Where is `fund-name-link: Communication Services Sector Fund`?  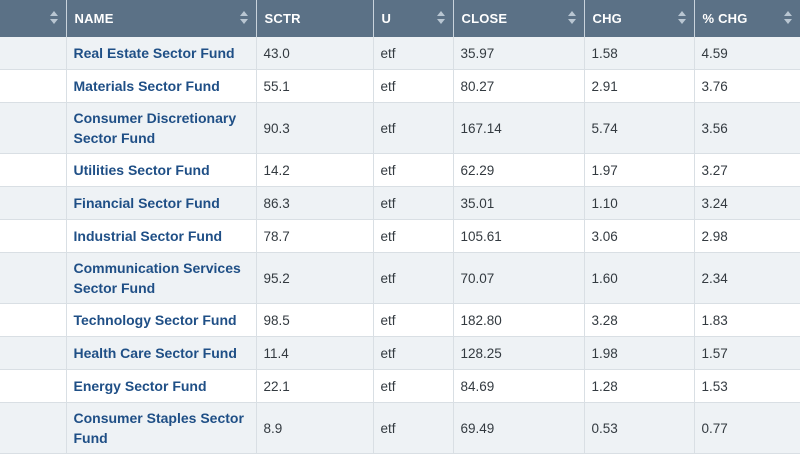
fund-name-link: Communication Services Sector Fund is located at coordinates (157, 278).